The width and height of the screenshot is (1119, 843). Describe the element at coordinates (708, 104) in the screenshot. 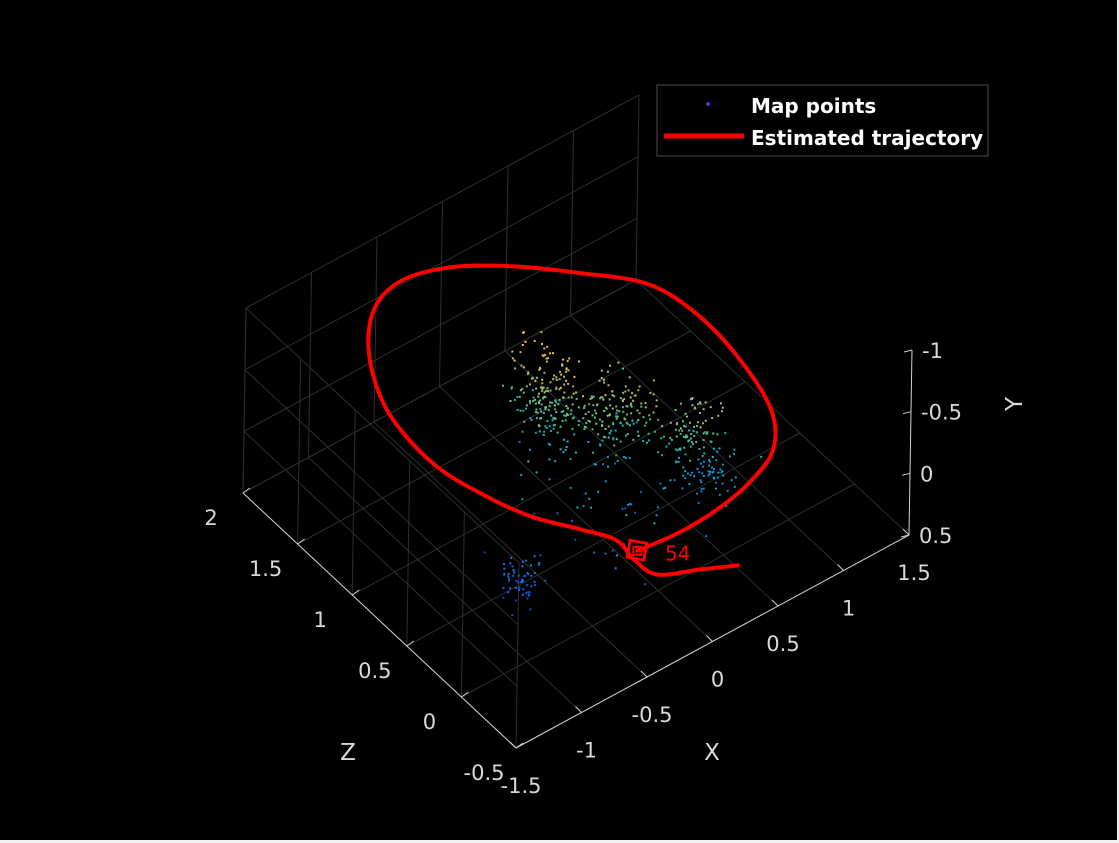

I see `legend-map-points-marker` at that location.